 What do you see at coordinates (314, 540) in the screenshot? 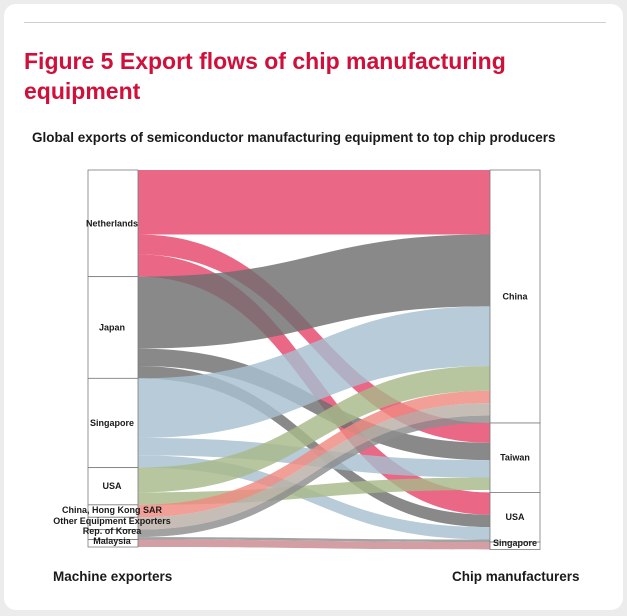
I see `flow-rep-of-korea-to-usa` at bounding box center [314, 540].